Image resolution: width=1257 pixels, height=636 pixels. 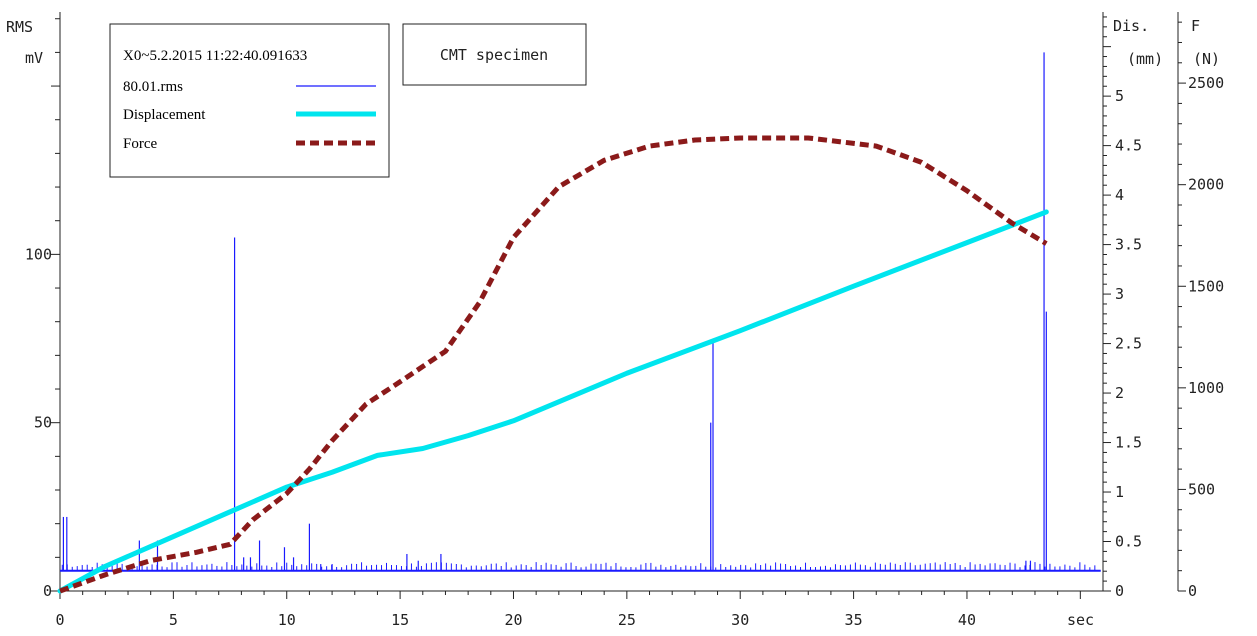 I want to click on force-tick-label: 500, so click(x=1201, y=489).